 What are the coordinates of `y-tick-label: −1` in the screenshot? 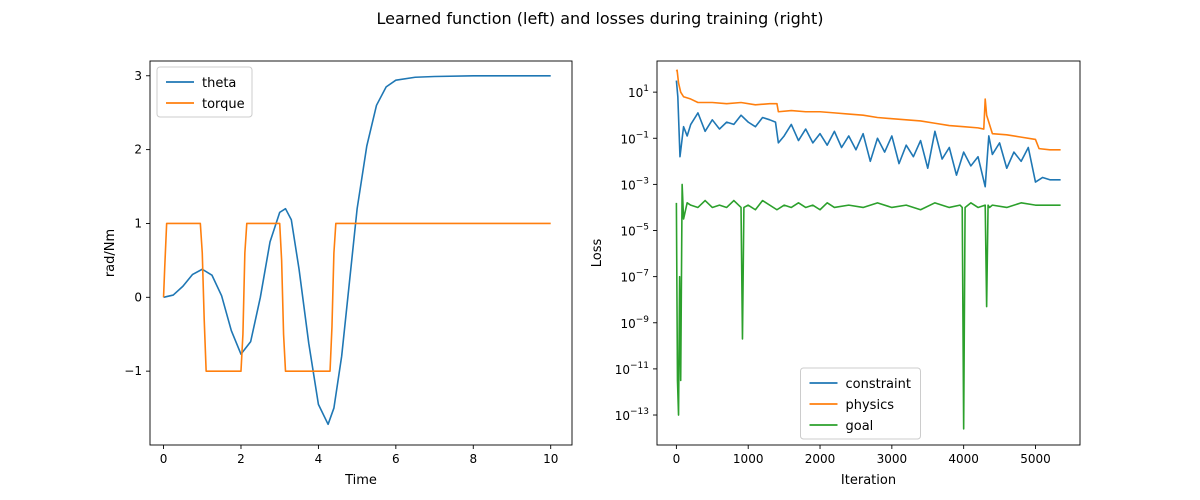 It's located at (133, 371).